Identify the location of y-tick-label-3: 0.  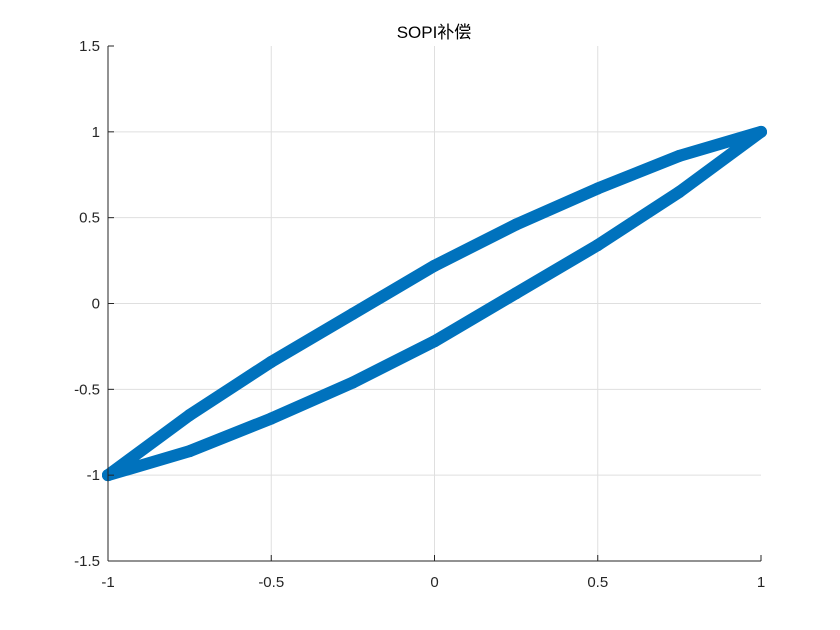
(96, 304).